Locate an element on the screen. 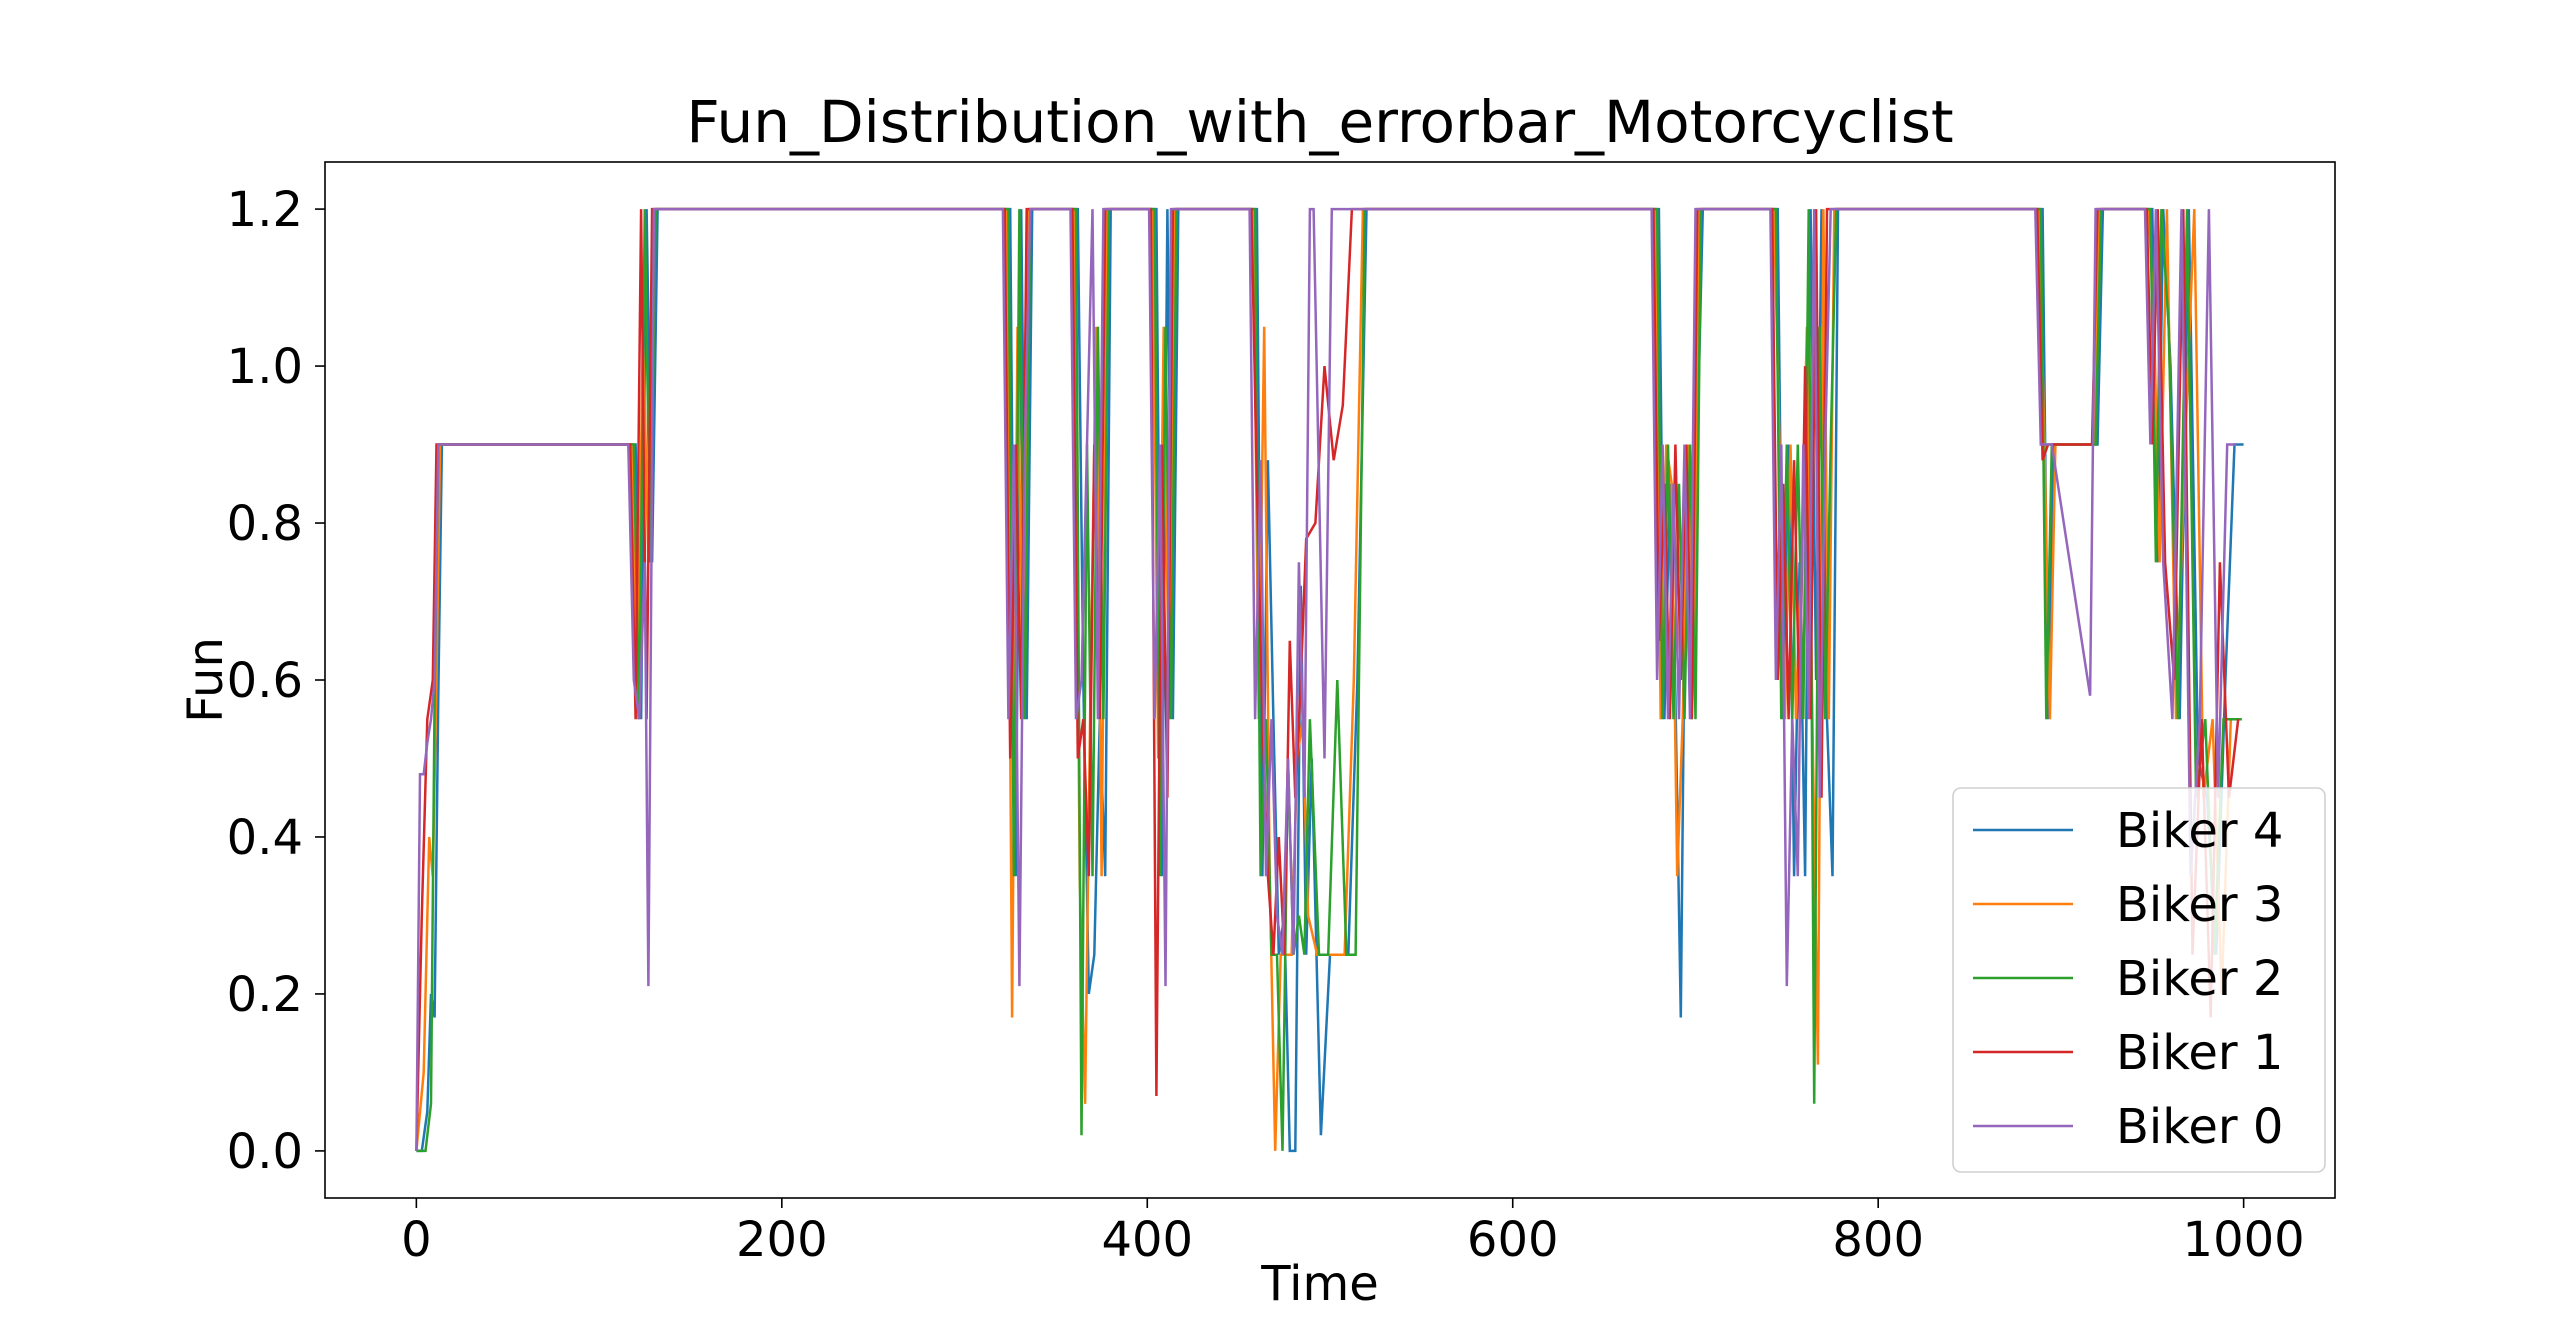 This screenshot has height=1331, width=2560. y-tick-label: 1.2 is located at coordinates (265, 210).